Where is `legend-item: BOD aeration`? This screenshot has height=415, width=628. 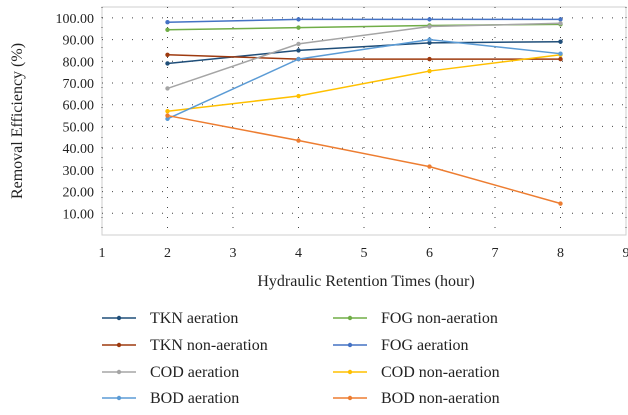 legend-item: BOD aeration is located at coordinates (170, 398).